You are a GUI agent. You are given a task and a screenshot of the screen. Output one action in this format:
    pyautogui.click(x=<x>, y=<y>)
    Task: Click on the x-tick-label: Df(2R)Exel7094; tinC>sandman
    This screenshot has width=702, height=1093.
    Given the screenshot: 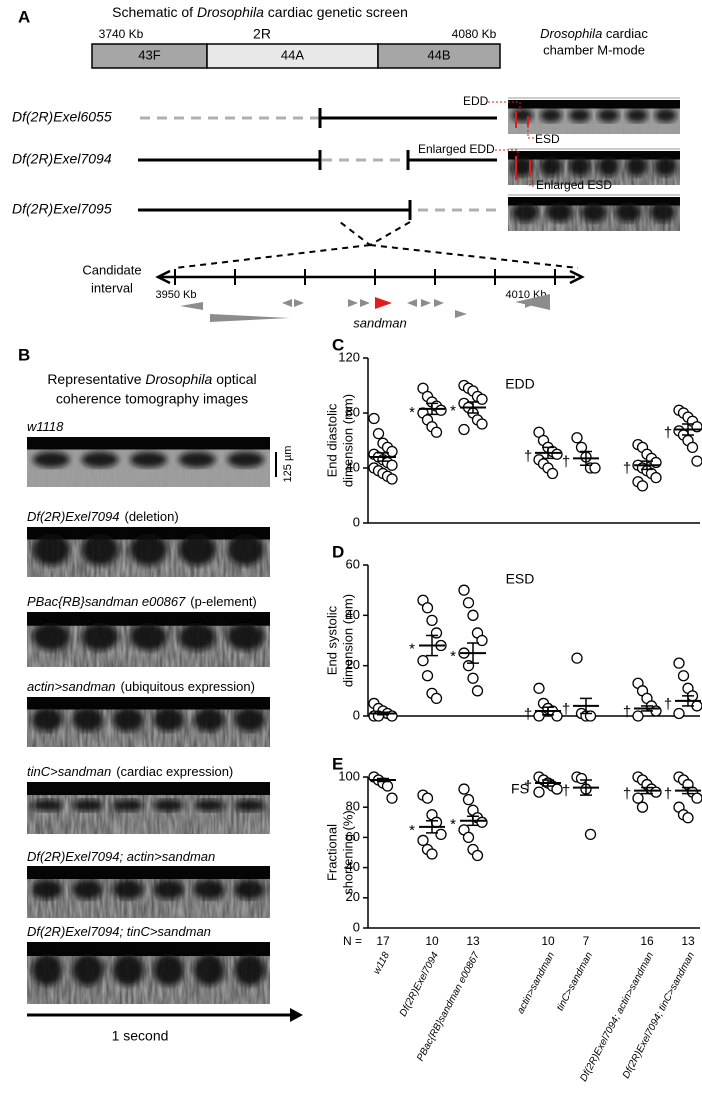 What is the action you would take?
    pyautogui.click(x=659, y=1015)
    